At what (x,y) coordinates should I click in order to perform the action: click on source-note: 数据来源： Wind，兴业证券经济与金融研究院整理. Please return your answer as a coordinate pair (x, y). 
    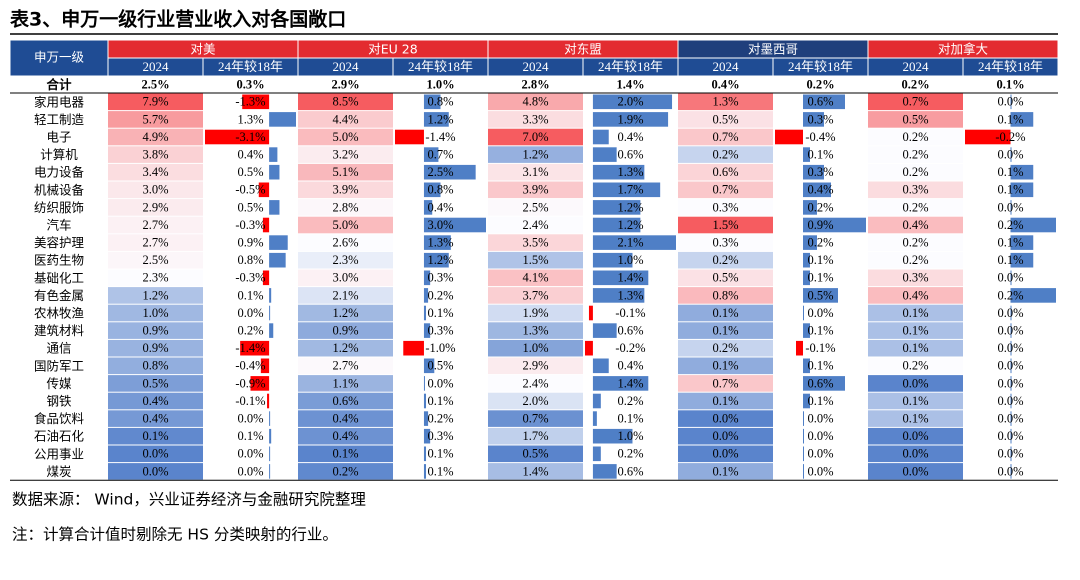
    Looking at the image, I should click on (189, 499).